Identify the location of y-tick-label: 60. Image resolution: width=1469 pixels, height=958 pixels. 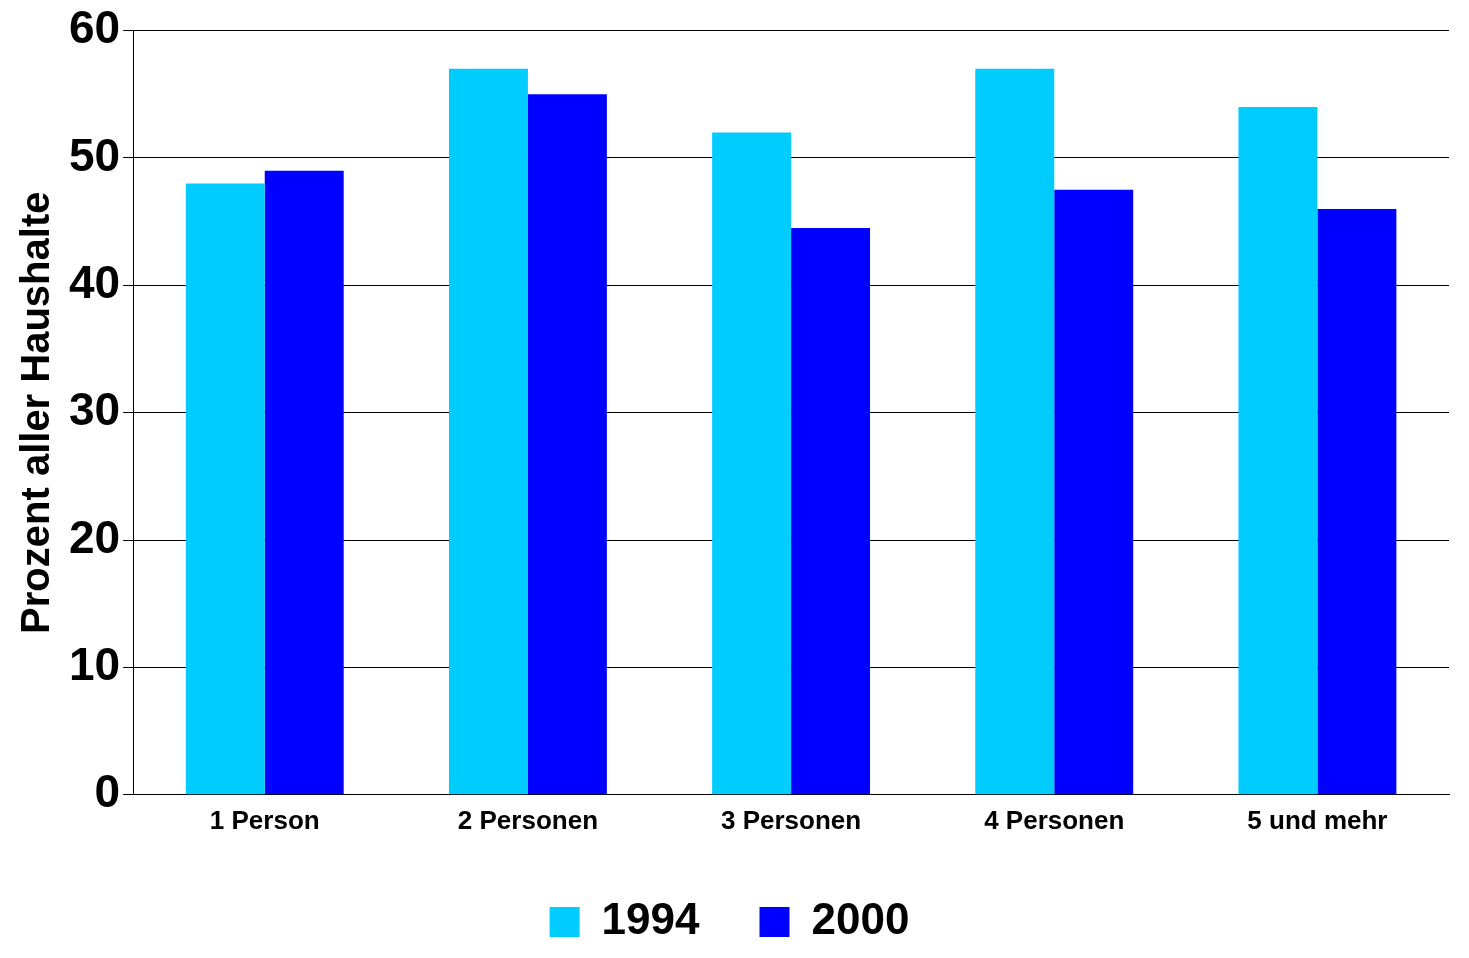
(94, 27).